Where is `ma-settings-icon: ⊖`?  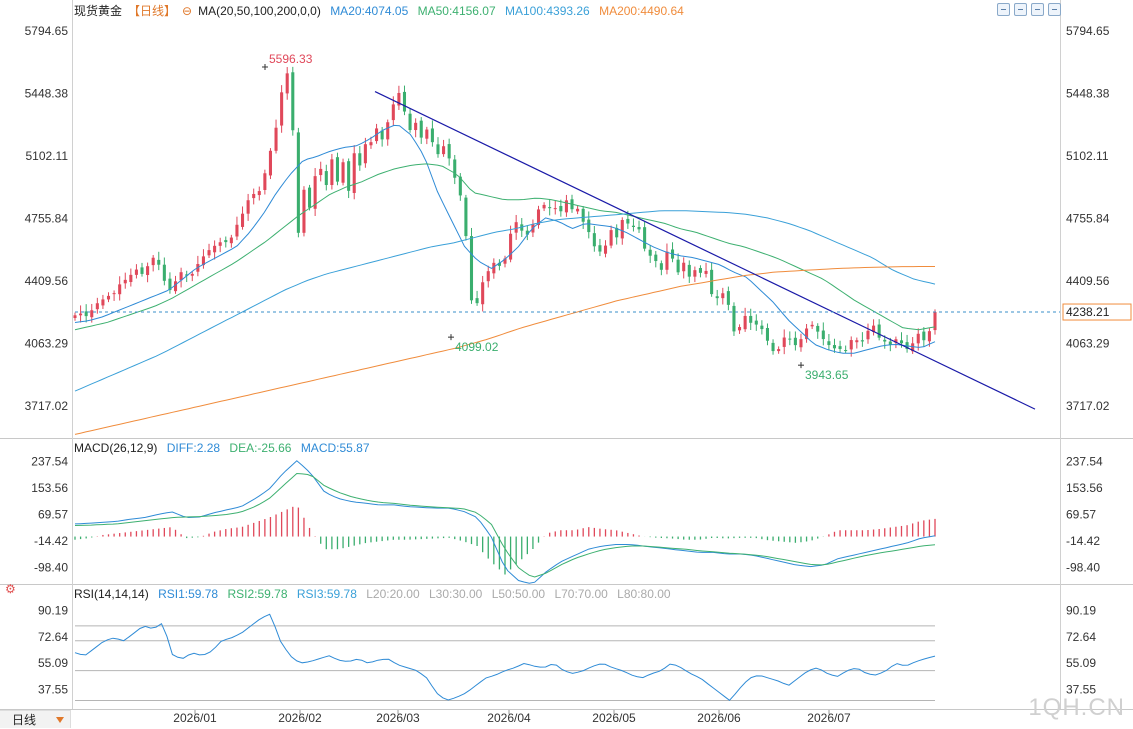
ma-settings-icon: ⊖ is located at coordinates (187, 11).